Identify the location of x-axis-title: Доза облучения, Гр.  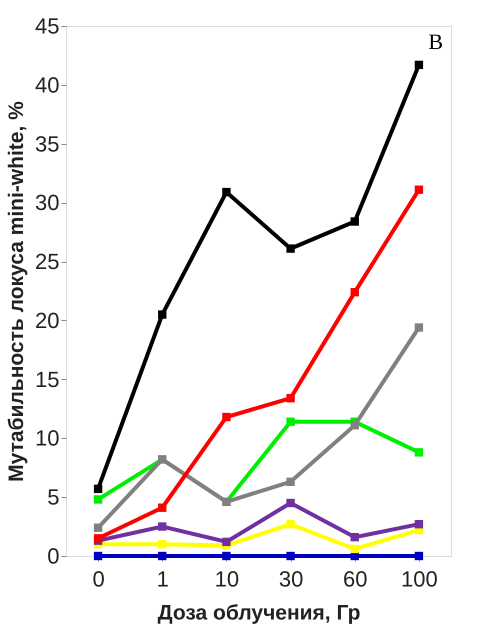
(259, 613).